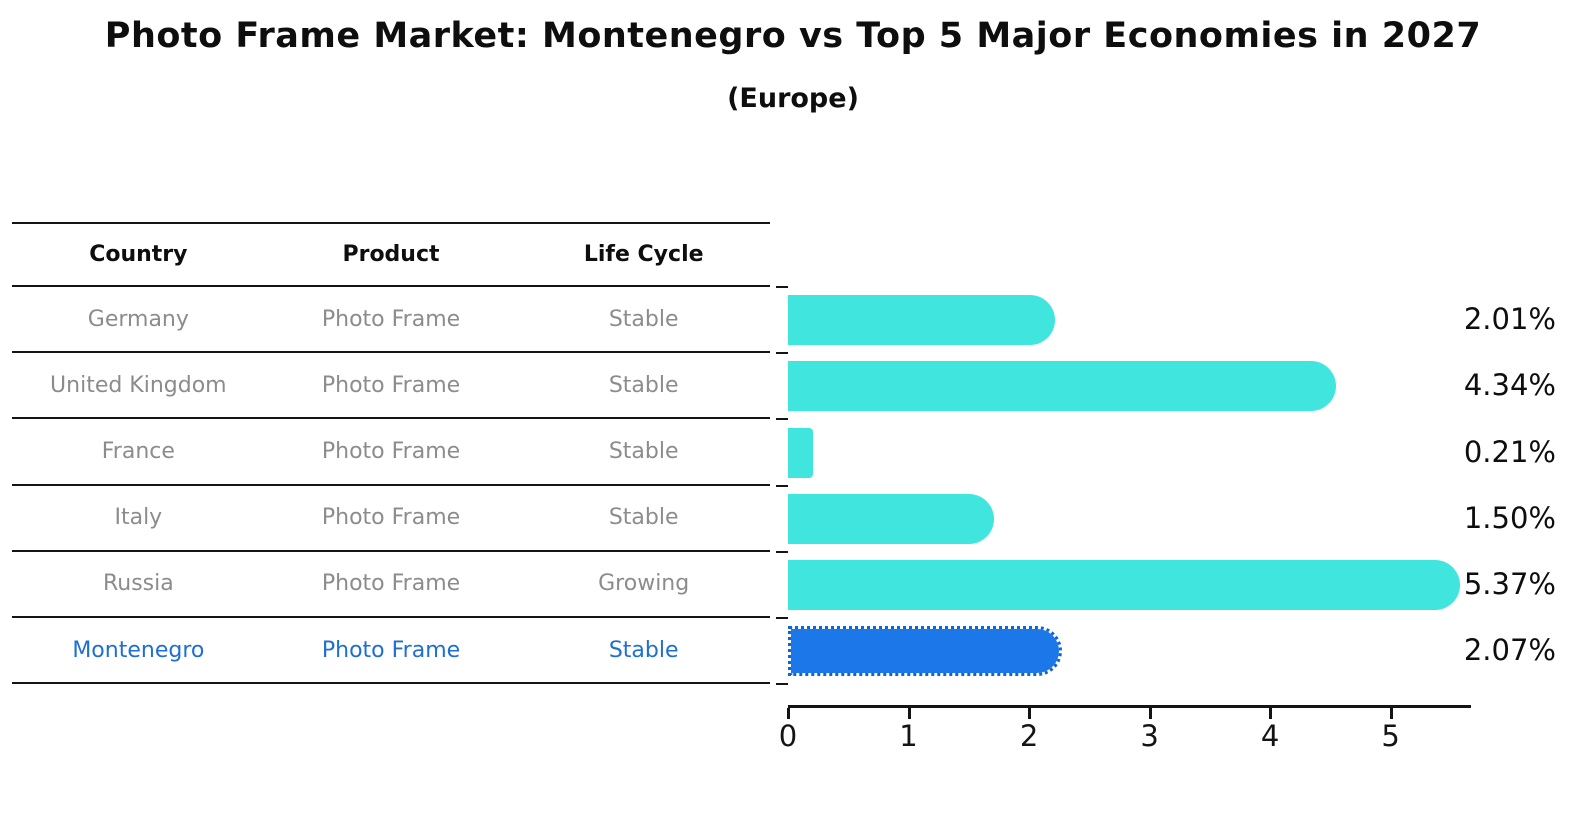 This screenshot has height=823, width=1586. What do you see at coordinates (793, 98) in the screenshot?
I see `chart-subtitle: (Europe)` at bounding box center [793, 98].